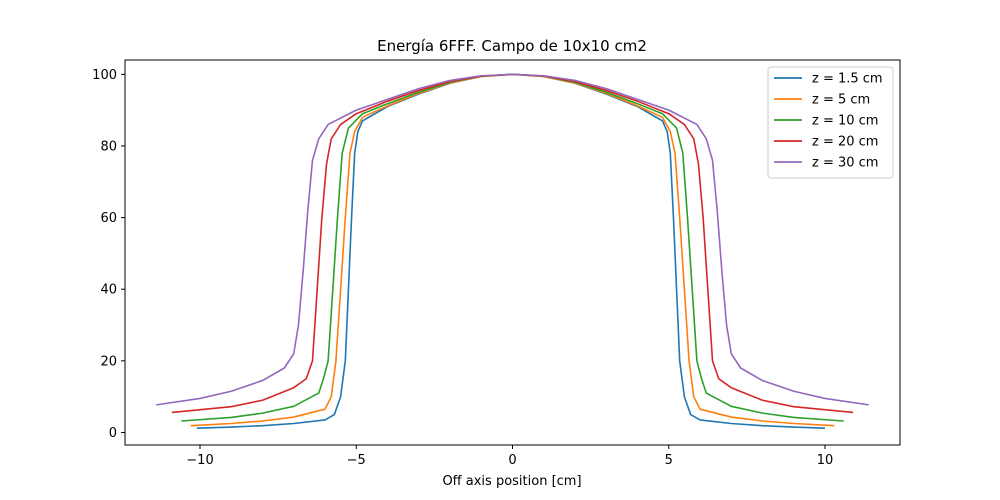 The width and height of the screenshot is (1000, 500). I want to click on x-axis: −10 −5 0 5 10, so click(509, 456).